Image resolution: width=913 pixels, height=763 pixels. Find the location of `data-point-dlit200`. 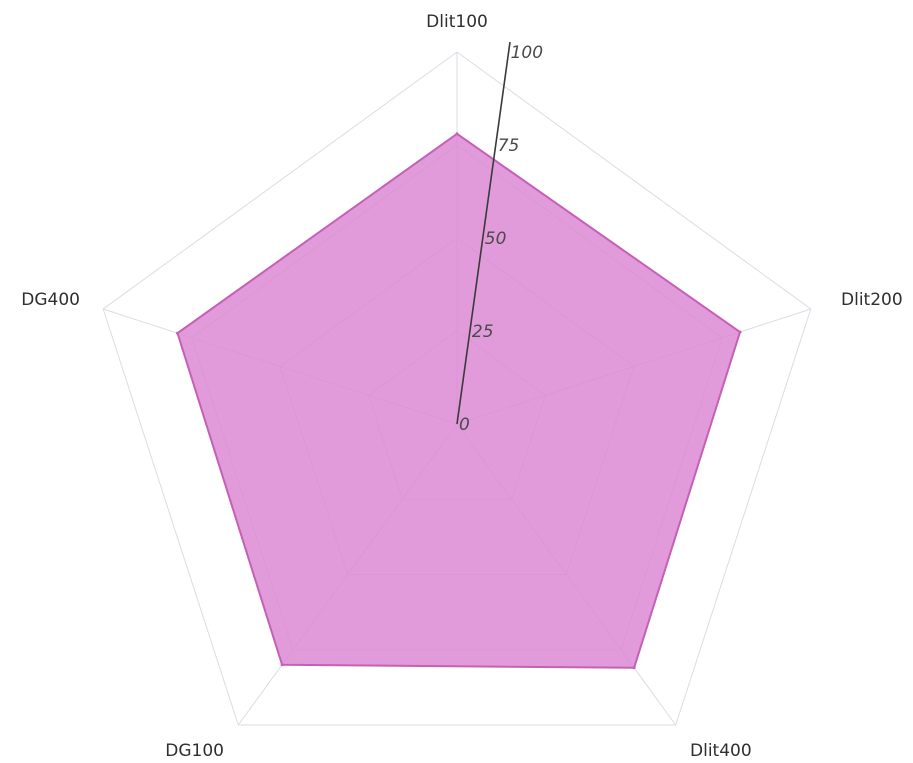

data-point-dlit200 is located at coordinates (740, 332).